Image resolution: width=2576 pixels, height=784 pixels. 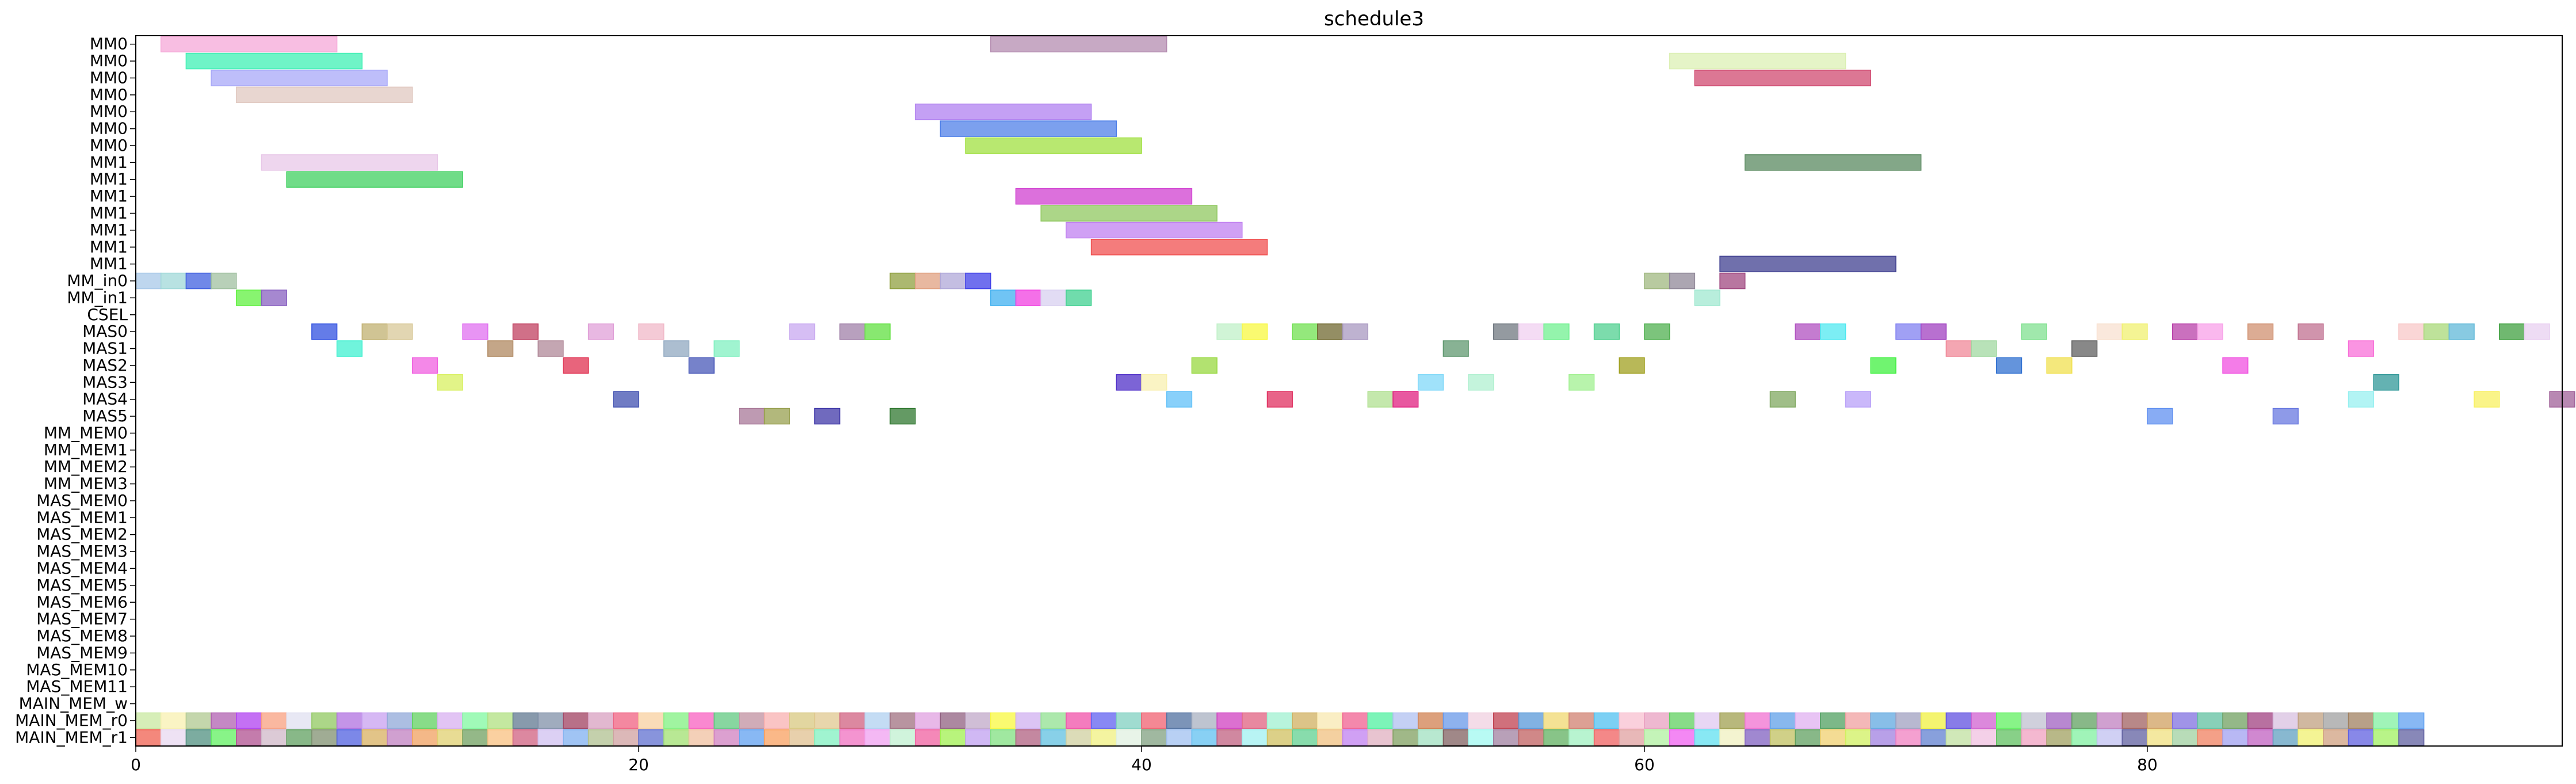 What do you see at coordinates (638, 764) in the screenshot?
I see `x-tick-label: 20` at bounding box center [638, 764].